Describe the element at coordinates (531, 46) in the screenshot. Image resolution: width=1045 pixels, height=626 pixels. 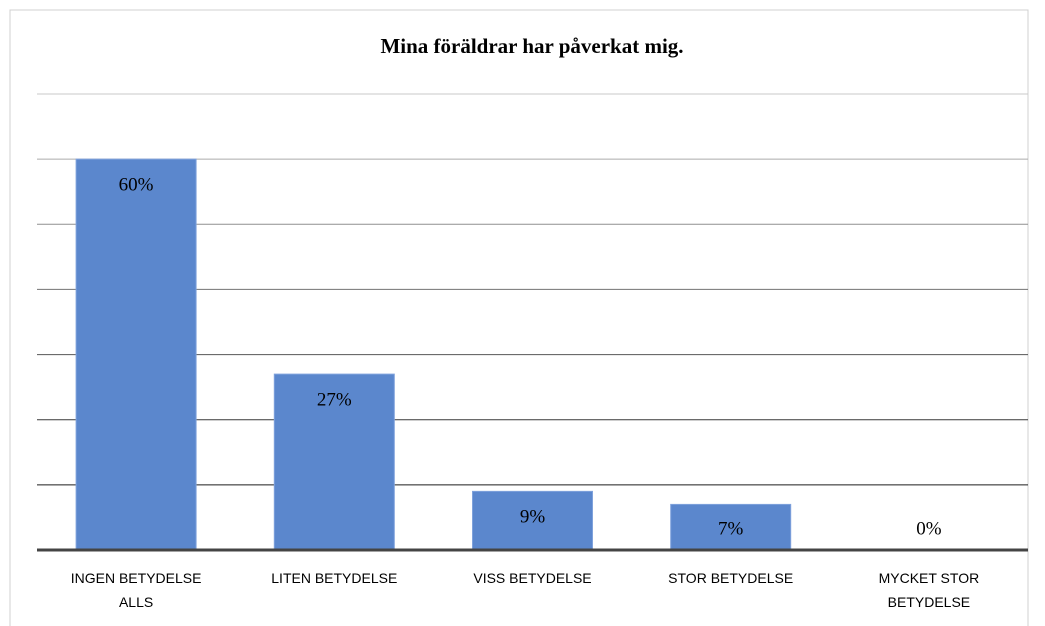
I see `chart-title: Mina föräldrar har påverkat mig.` at that location.